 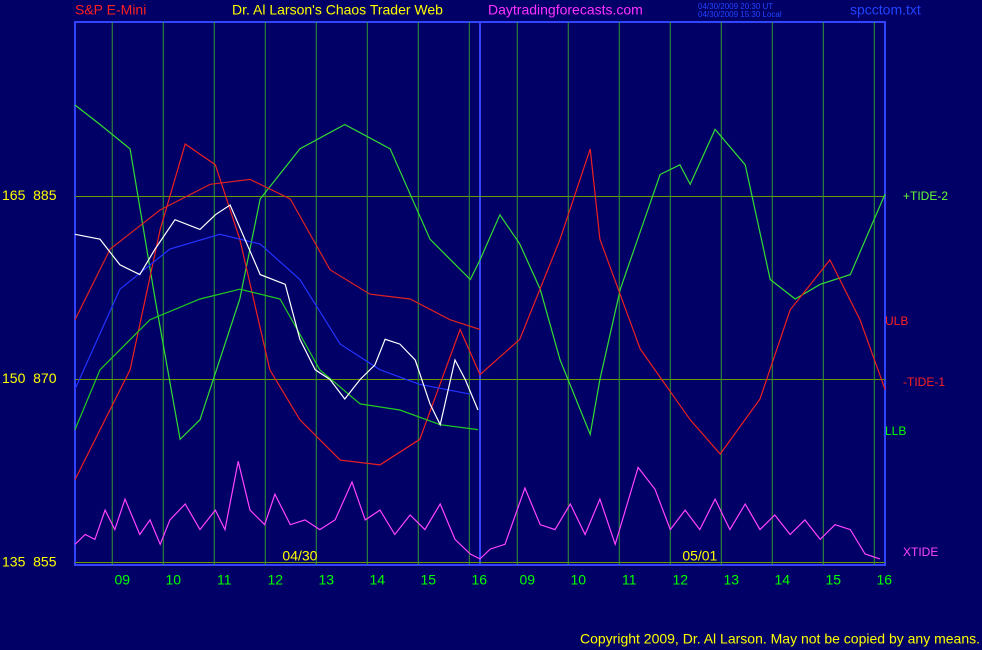 I want to click on symbol: S&P E-Mini, so click(x=110, y=10).